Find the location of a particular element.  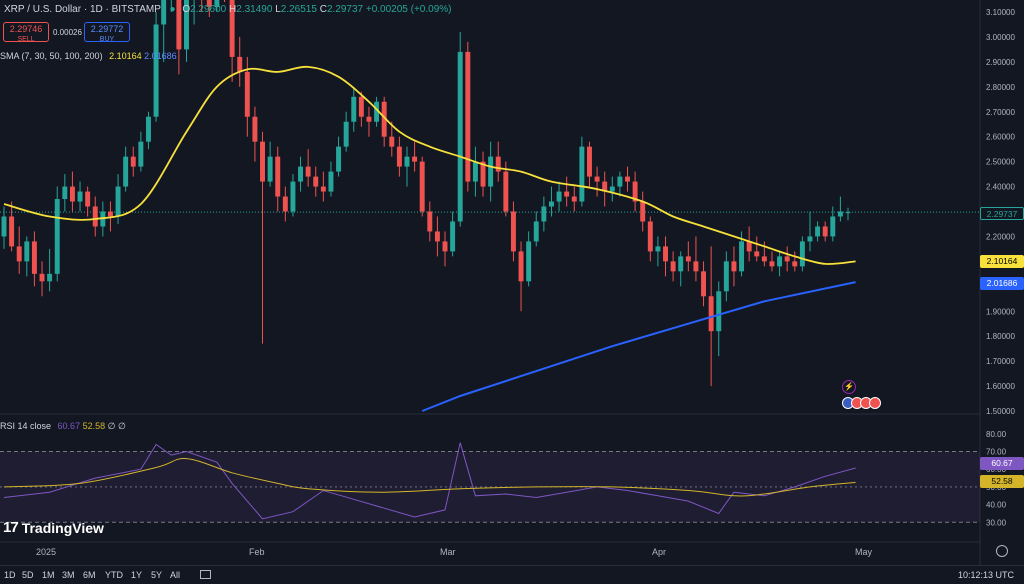

rsi-legend-value-4: ∅ is located at coordinates (122, 426).